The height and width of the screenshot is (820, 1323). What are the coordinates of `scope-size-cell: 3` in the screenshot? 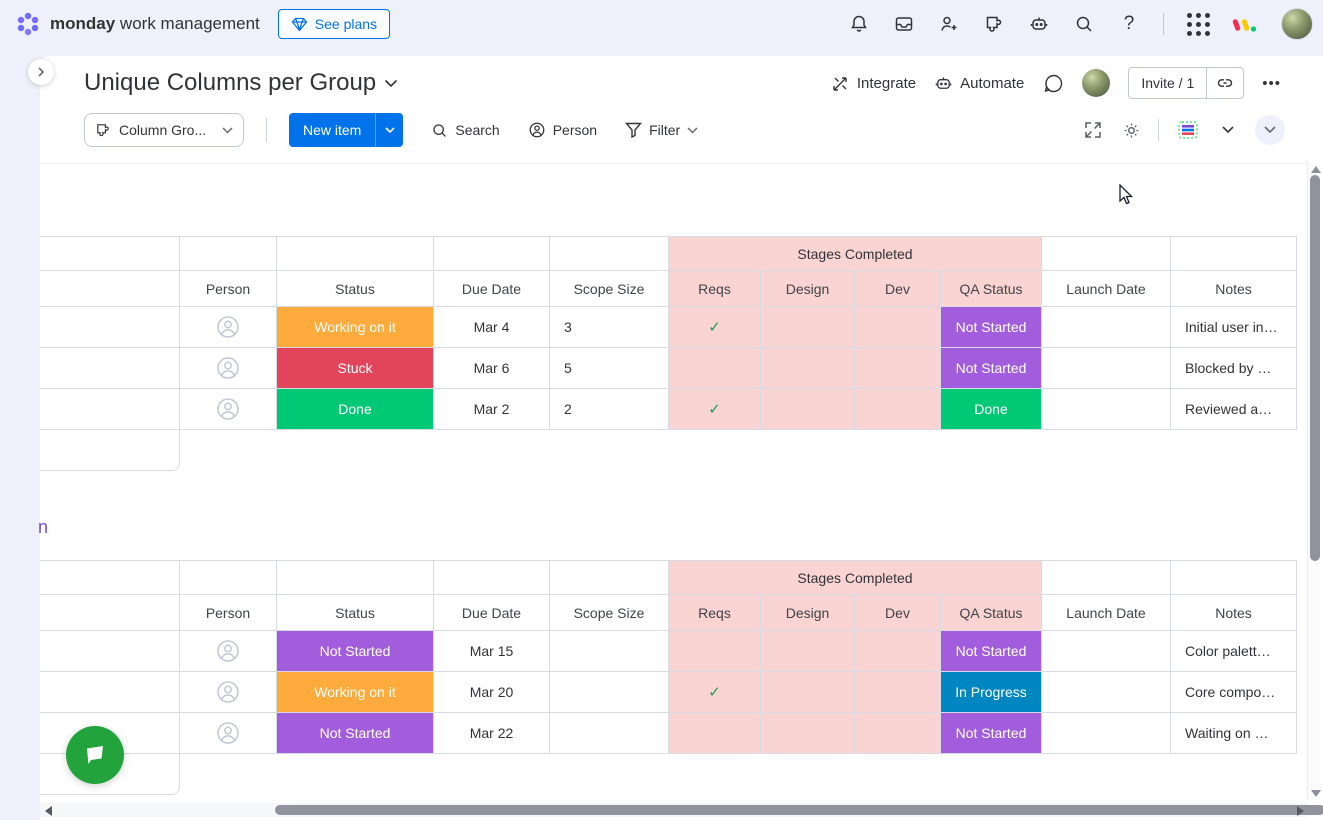 It's located at (609, 327).